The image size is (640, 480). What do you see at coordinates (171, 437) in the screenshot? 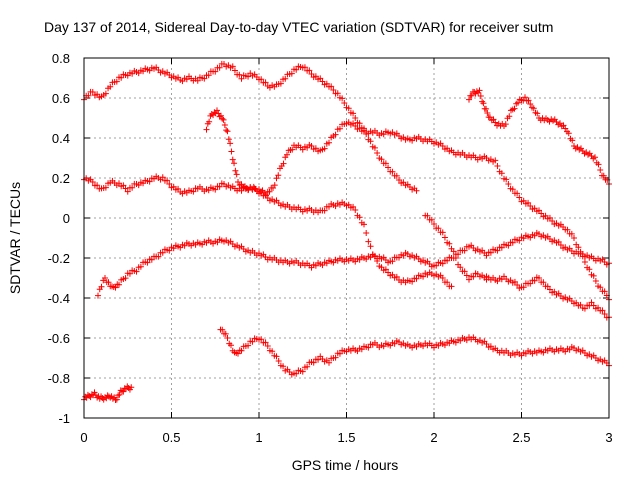
I see `x-tick-label: 0.5` at bounding box center [171, 437].